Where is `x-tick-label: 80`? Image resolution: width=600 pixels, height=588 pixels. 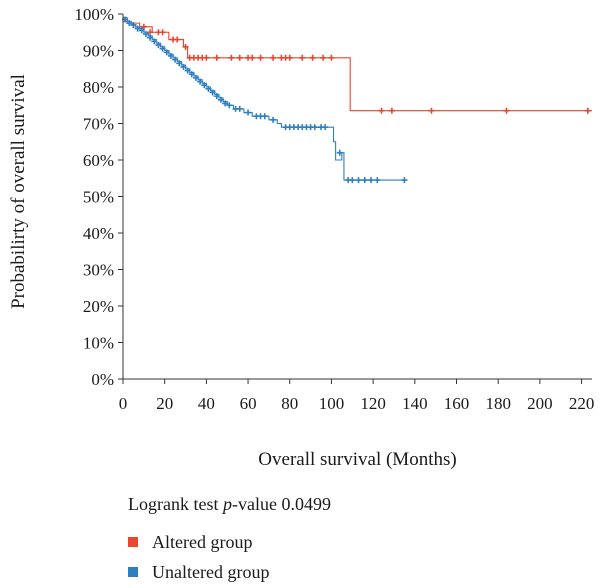
x-tick-label: 80 is located at coordinates (289, 403).